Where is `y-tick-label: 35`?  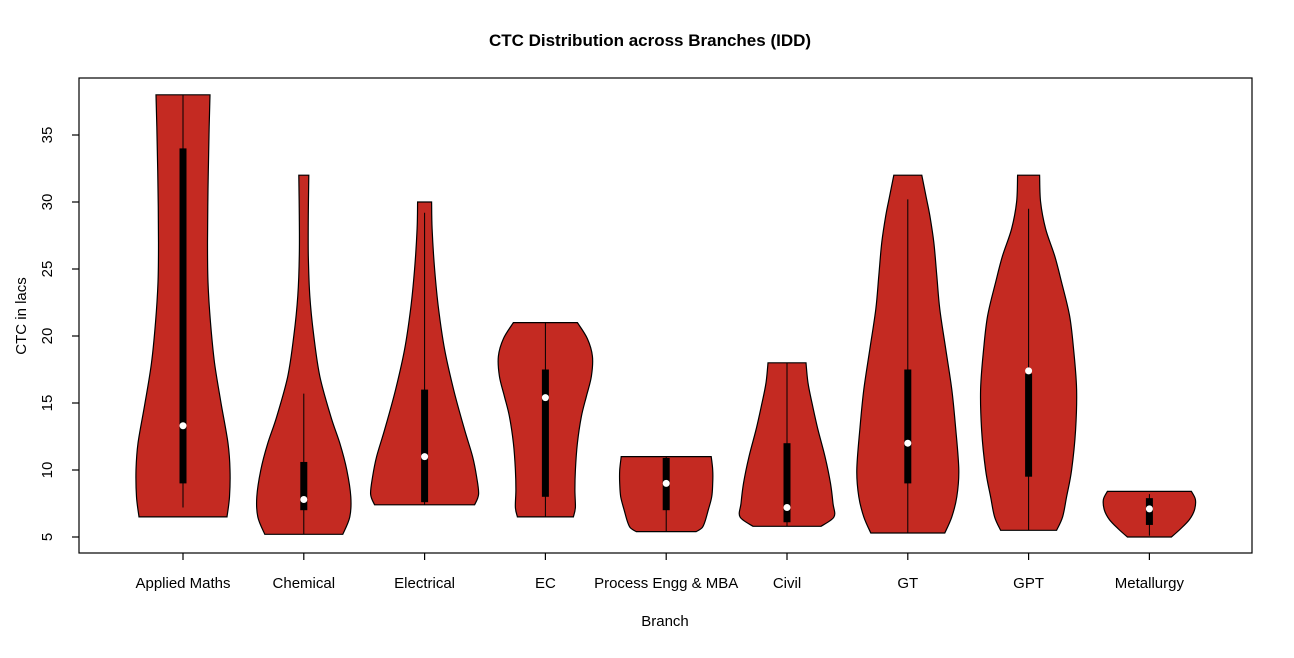
y-tick-label: 35 is located at coordinates (47, 135).